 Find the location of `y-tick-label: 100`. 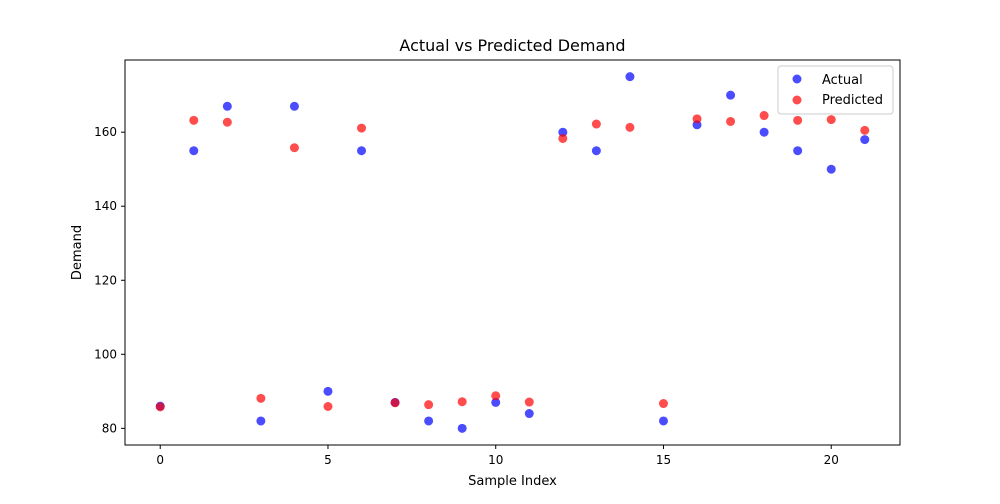

y-tick-label: 100 is located at coordinates (105, 354).